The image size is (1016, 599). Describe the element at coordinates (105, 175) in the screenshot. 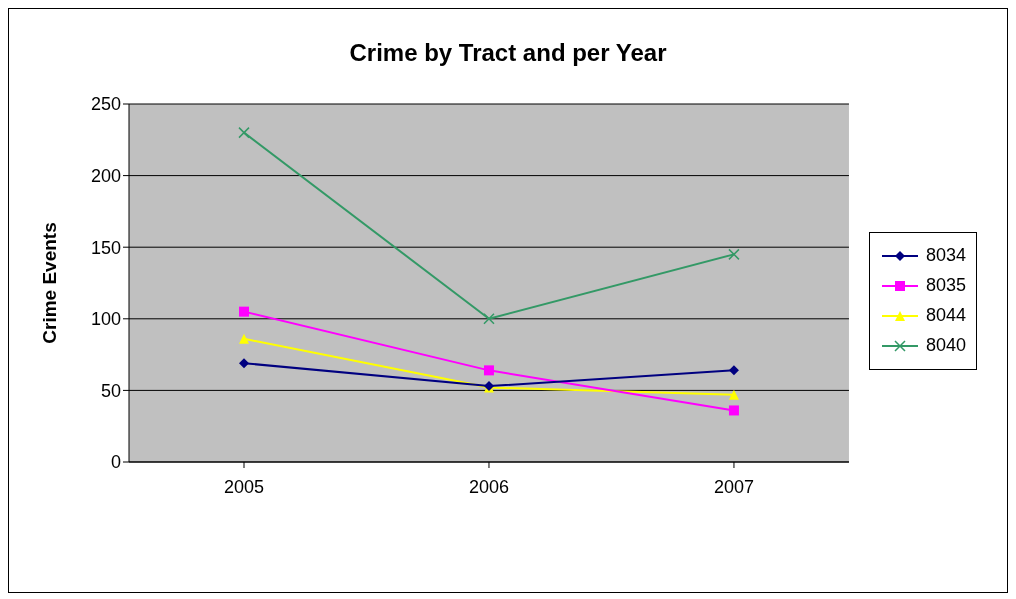

I see `y-tick-label: 200` at that location.